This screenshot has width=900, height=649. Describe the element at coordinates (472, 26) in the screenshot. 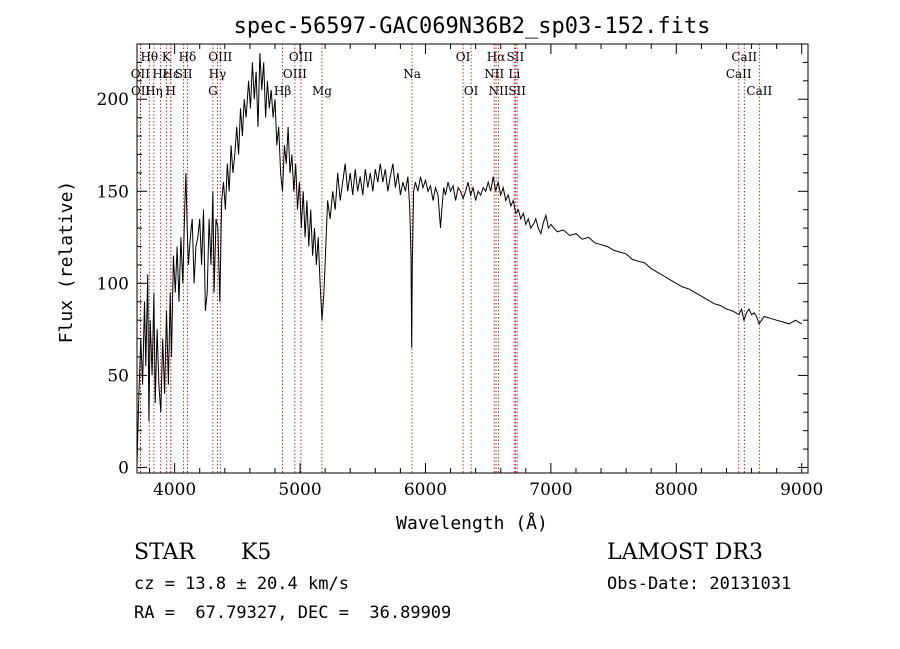

I see `chart-title: spec-56597-GAC069N36B2_sp03-152.fits` at that location.